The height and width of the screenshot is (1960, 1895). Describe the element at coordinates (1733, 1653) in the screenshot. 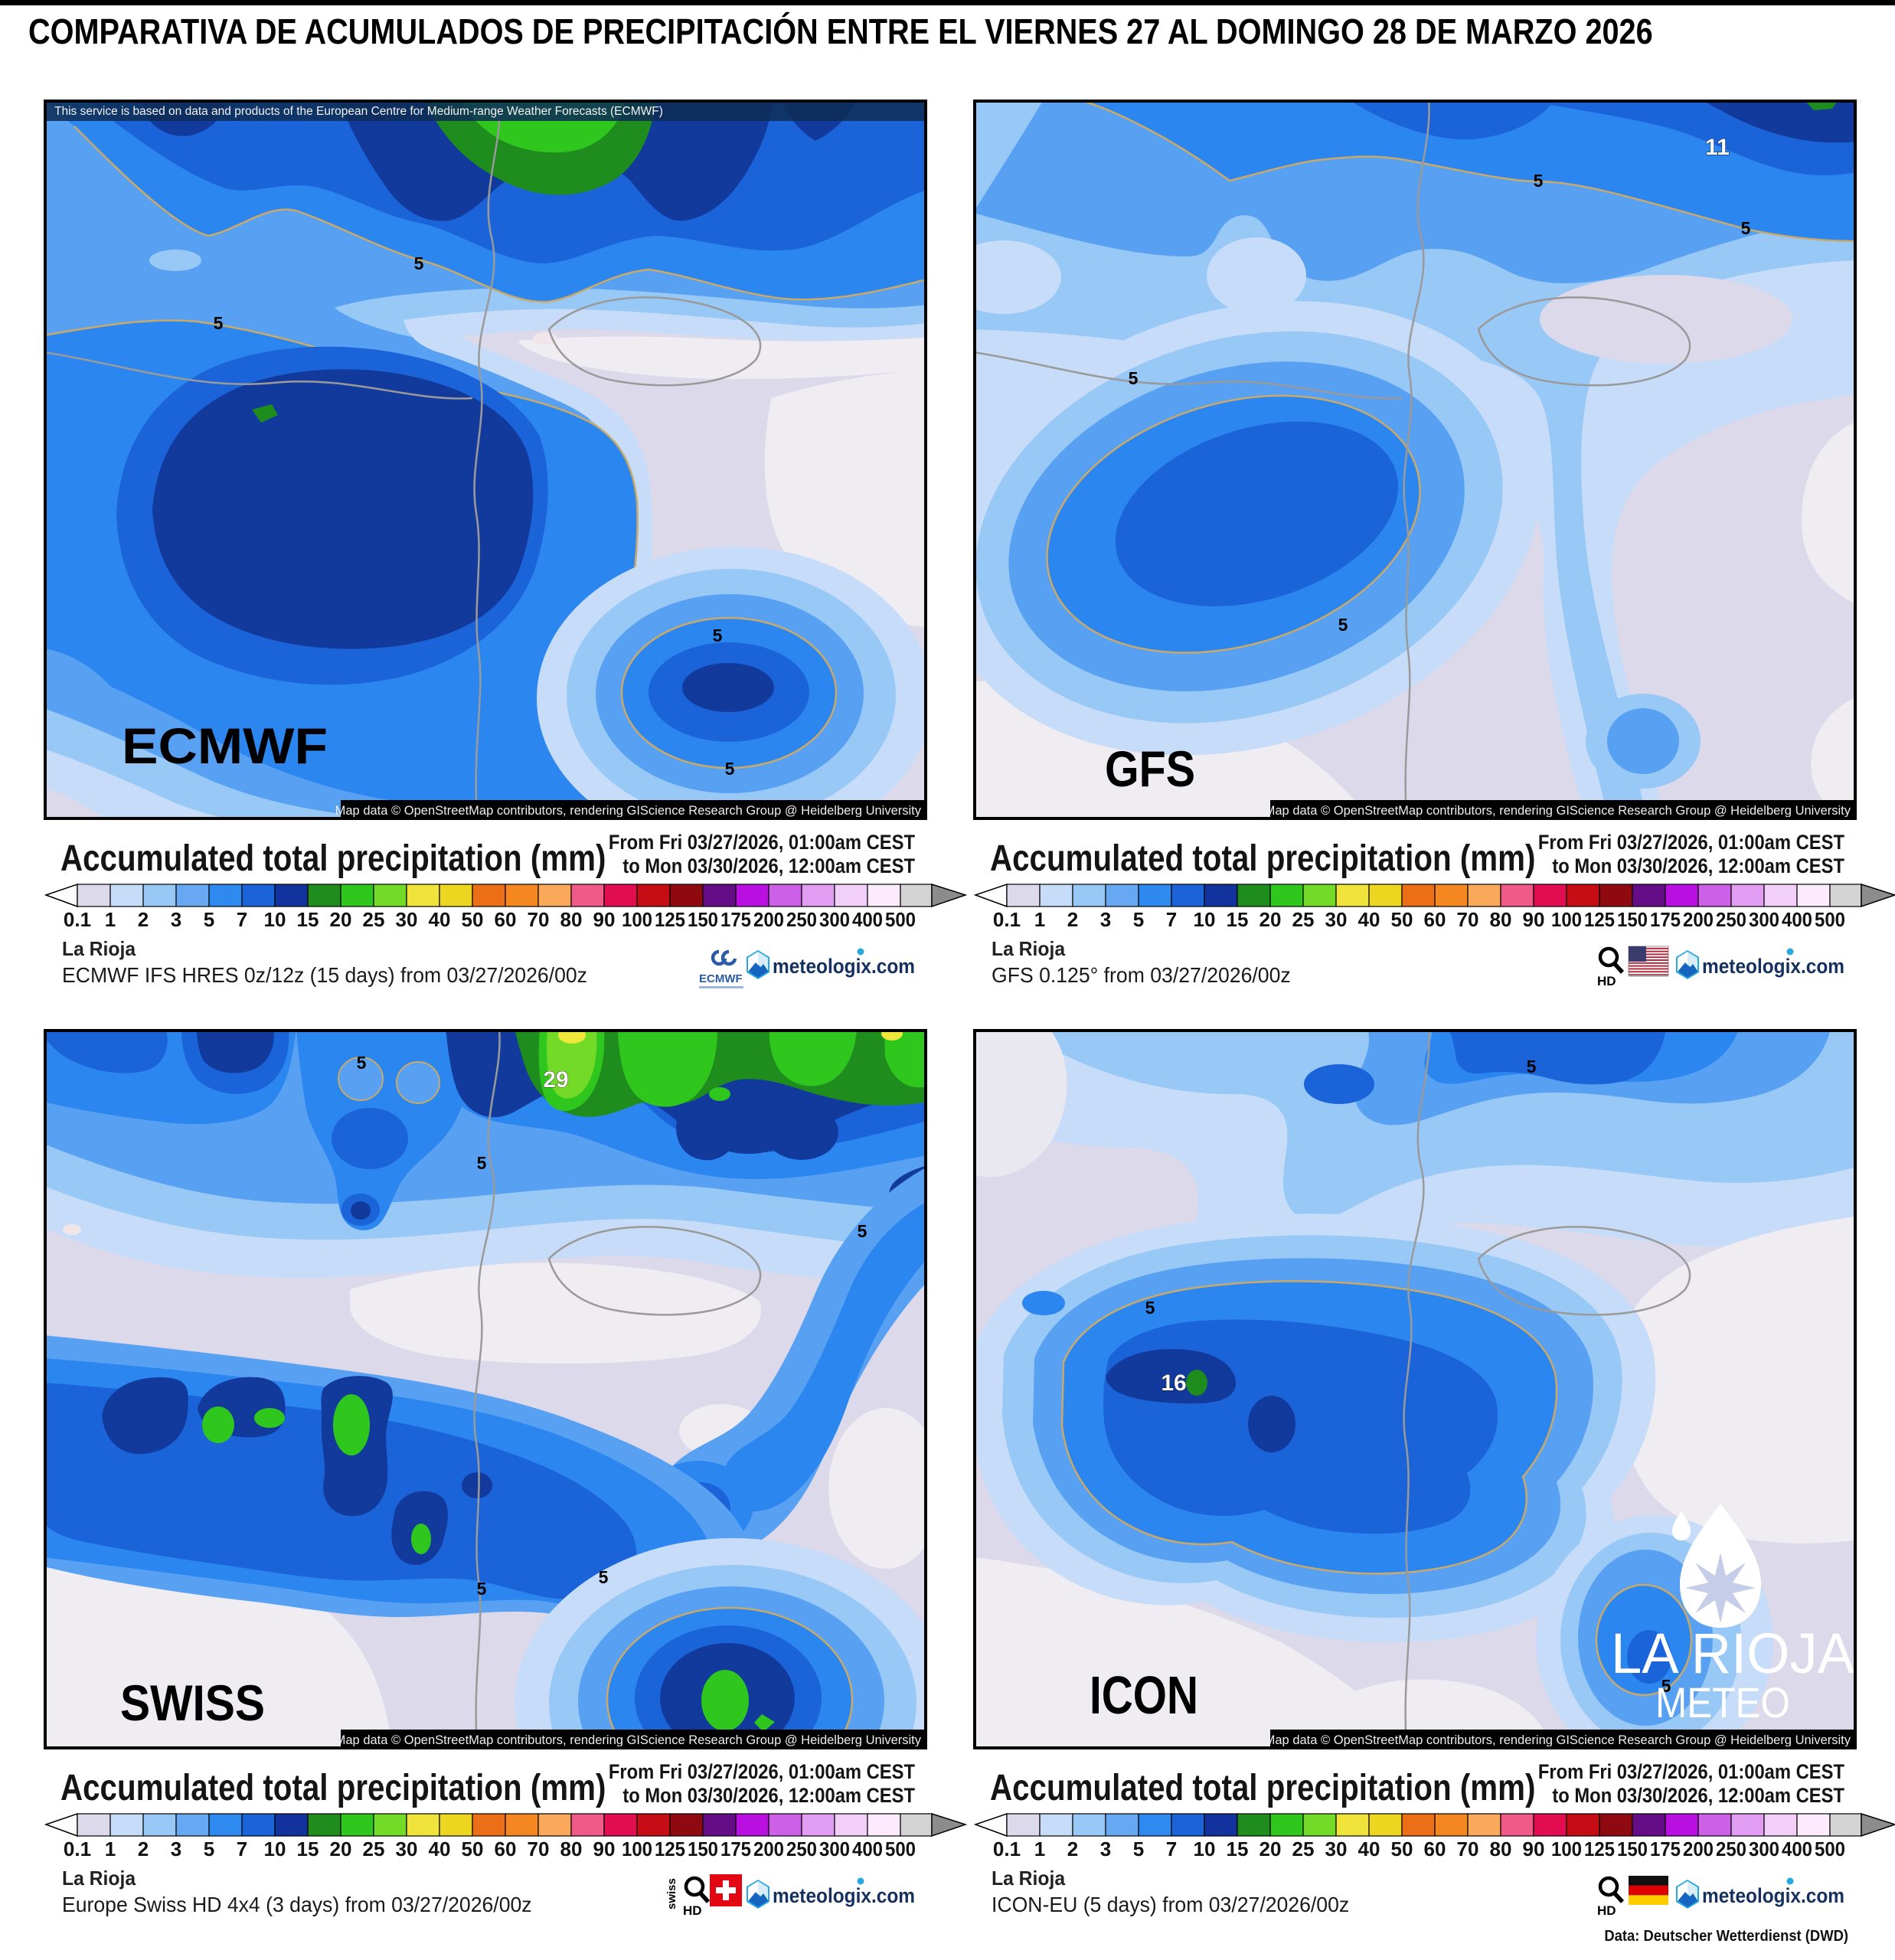

I see `svg-text: LA RIOJA` at that location.